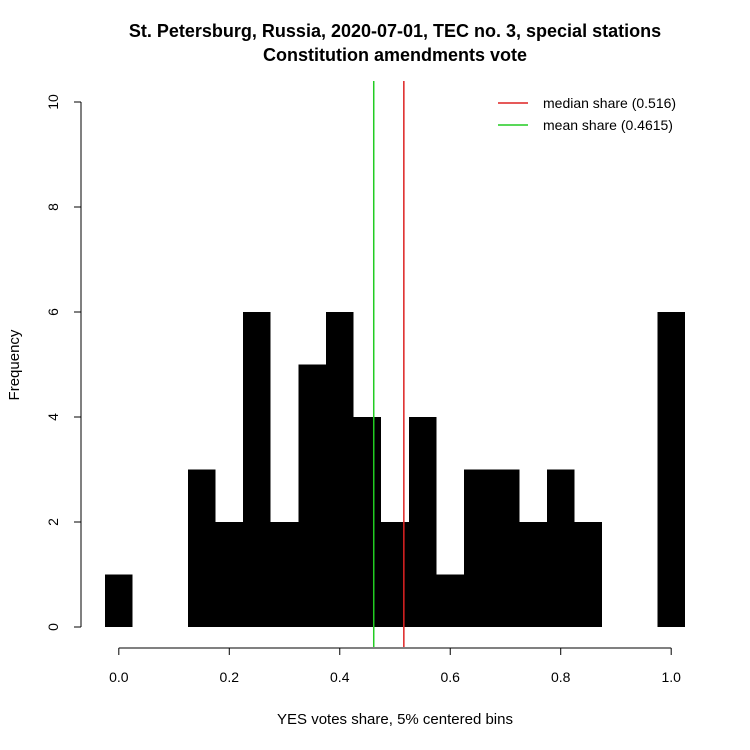 This screenshot has width=750, height=750. I want to click on chart-subtitle: Constitution amendments vote, so click(395, 55).